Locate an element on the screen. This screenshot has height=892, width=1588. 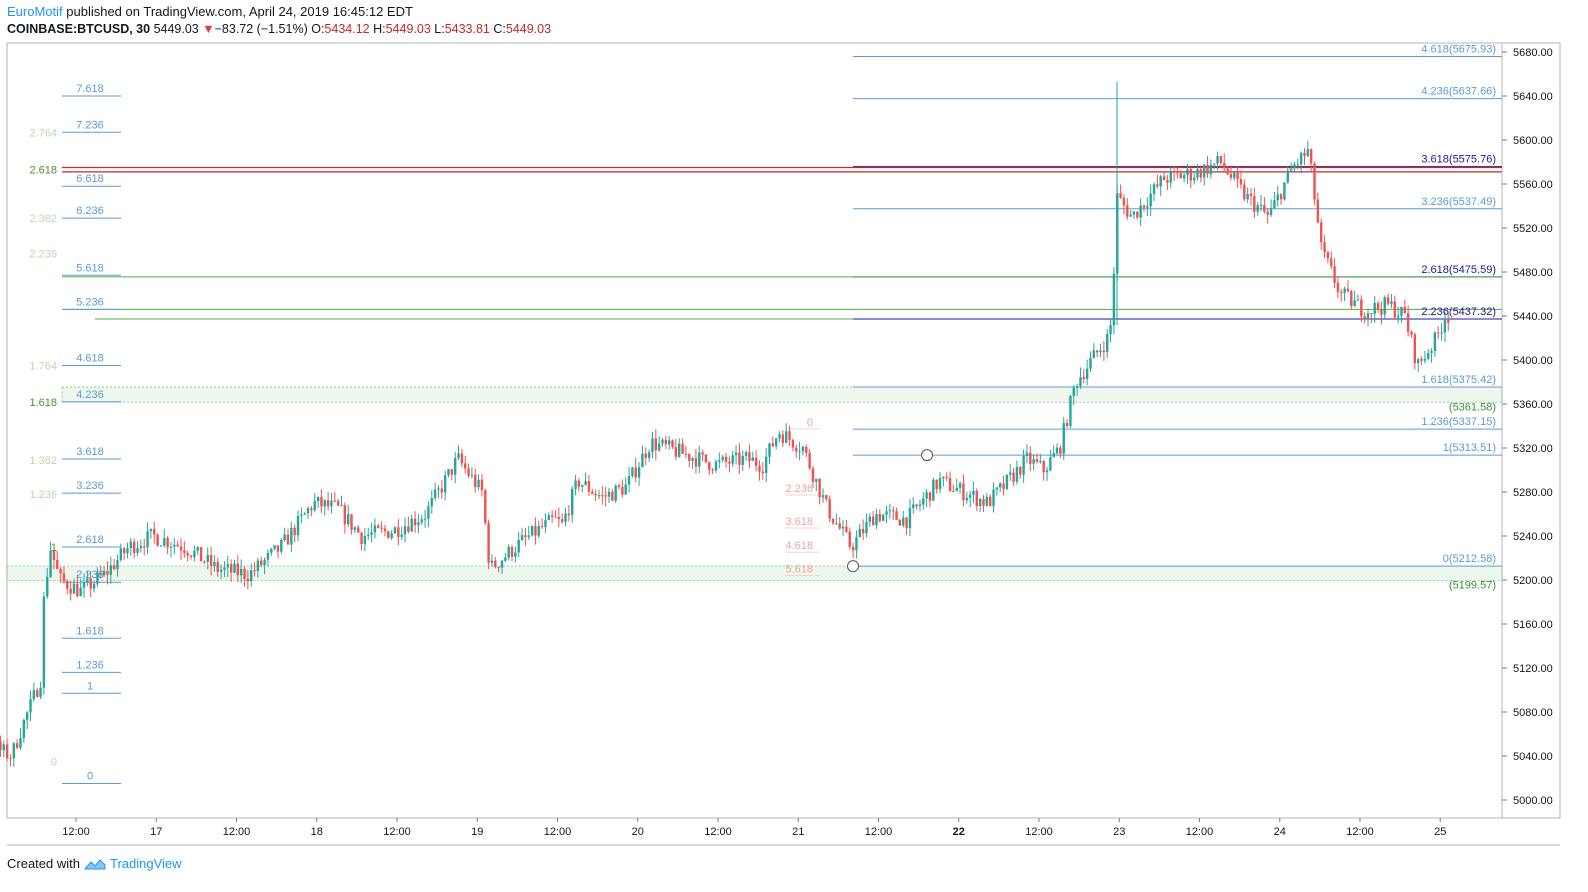
open-label: O: is located at coordinates (318, 29).